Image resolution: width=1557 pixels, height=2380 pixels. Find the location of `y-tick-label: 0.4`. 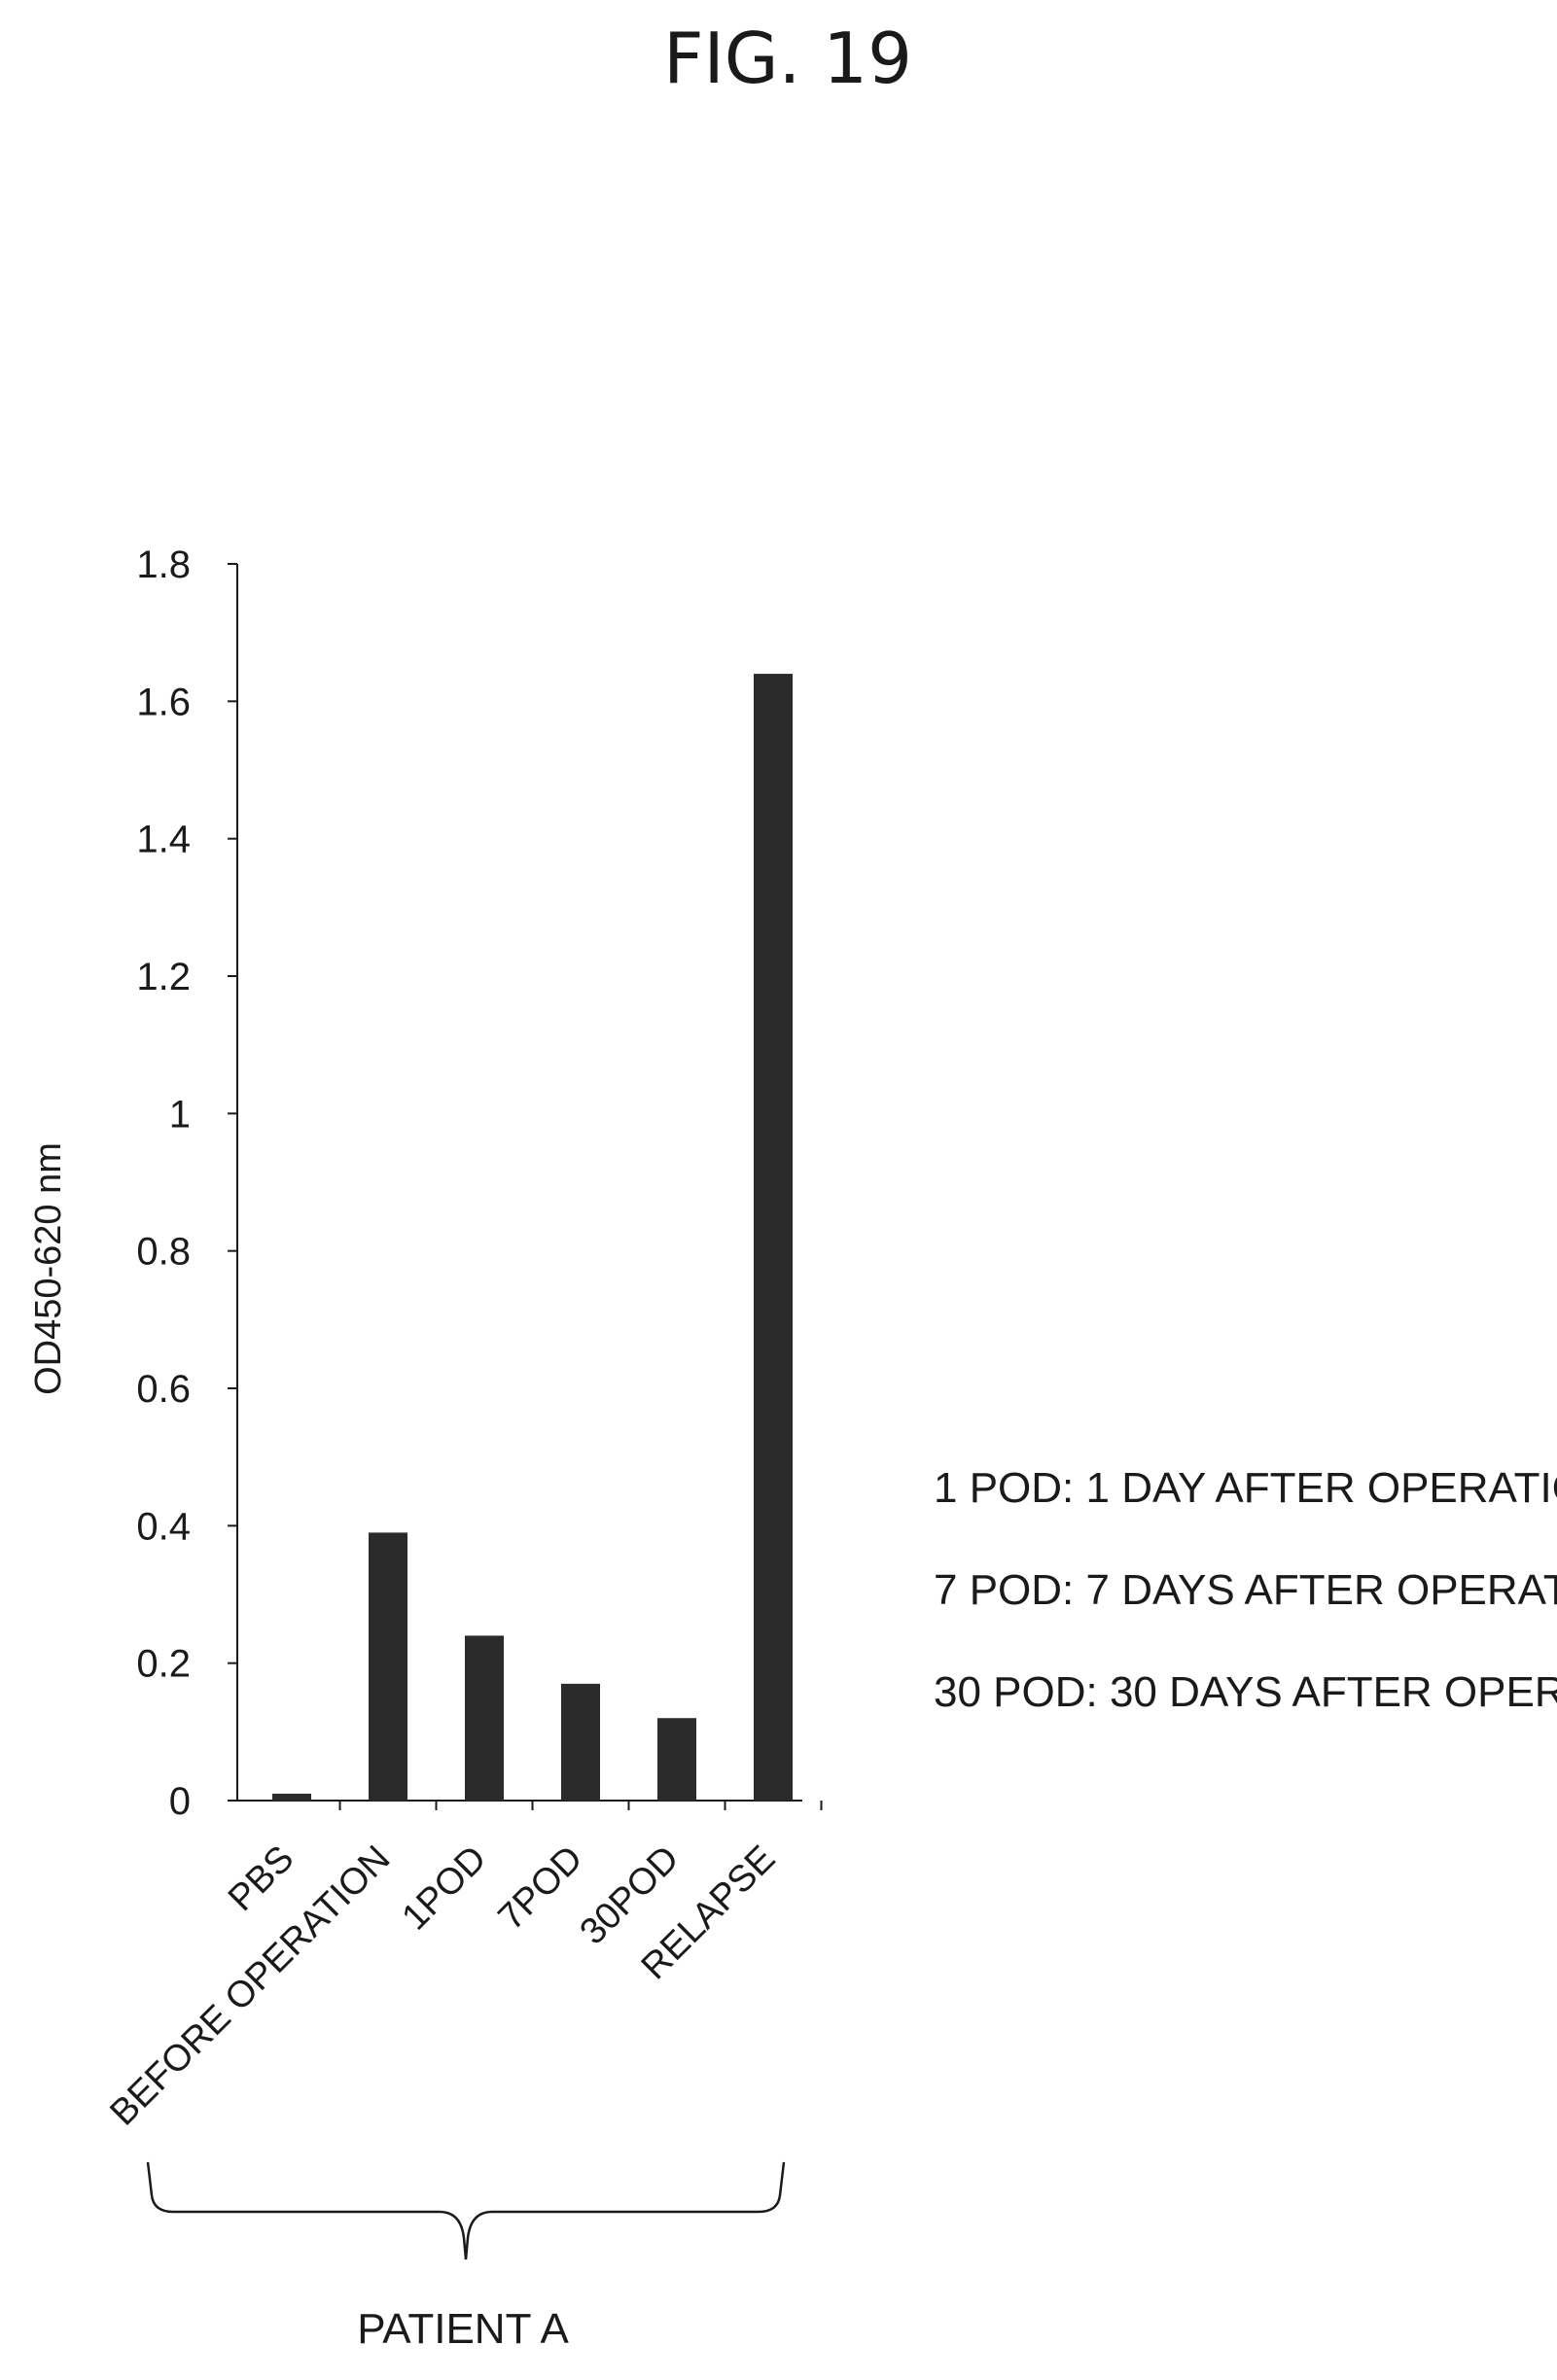

y-tick-label: 0.4 is located at coordinates (163, 1526).